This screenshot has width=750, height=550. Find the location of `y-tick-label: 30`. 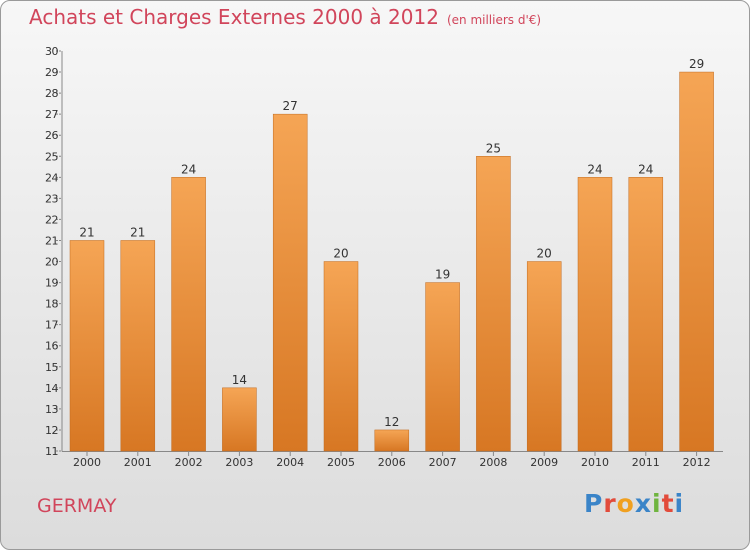

y-tick-label: 30 is located at coordinates (51, 51).